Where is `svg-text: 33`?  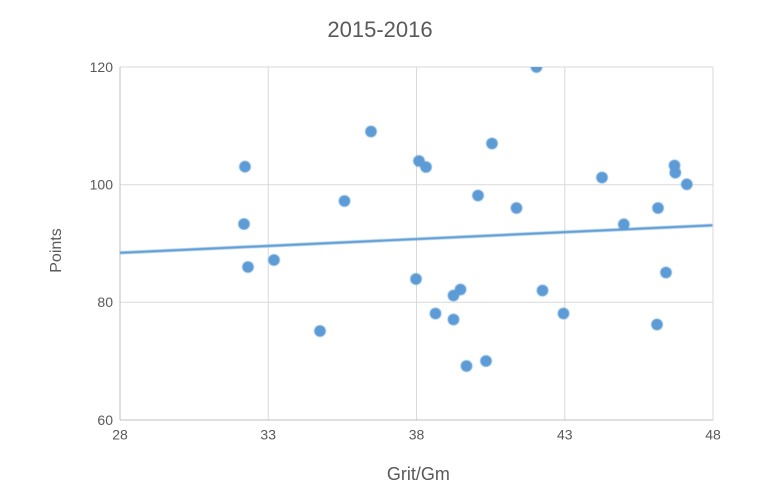 svg-text: 33 is located at coordinates (268, 435).